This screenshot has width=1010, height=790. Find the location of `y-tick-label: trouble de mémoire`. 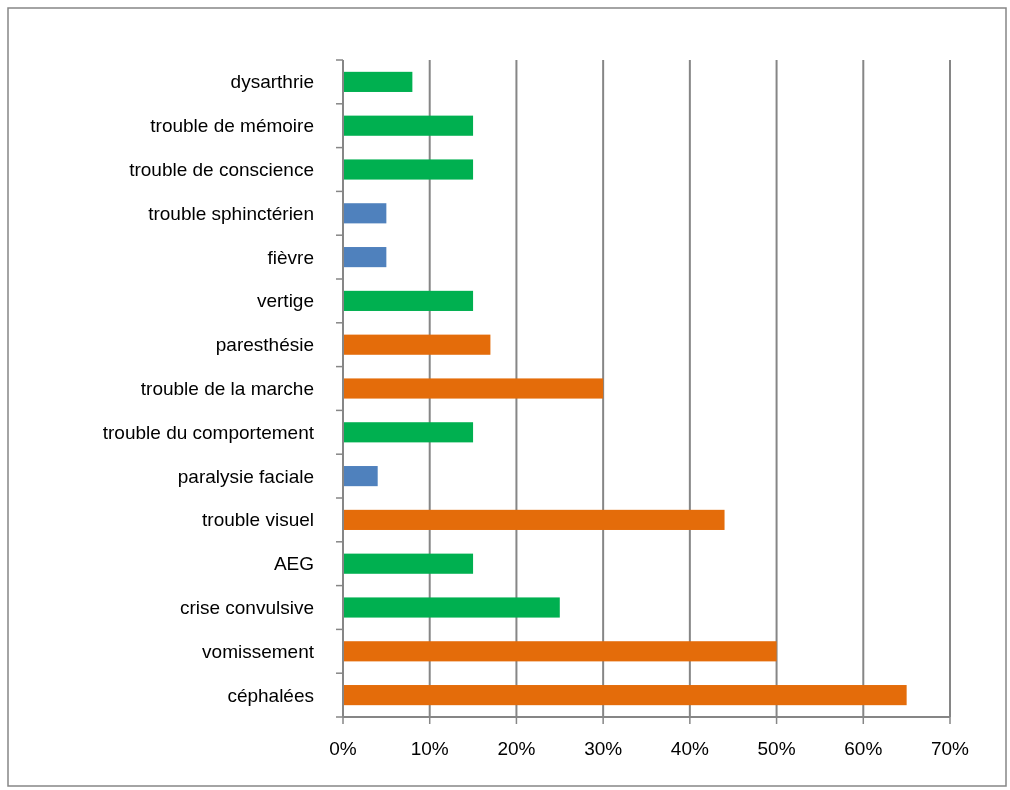

y-tick-label: trouble de mémoire is located at coordinates (232, 126).